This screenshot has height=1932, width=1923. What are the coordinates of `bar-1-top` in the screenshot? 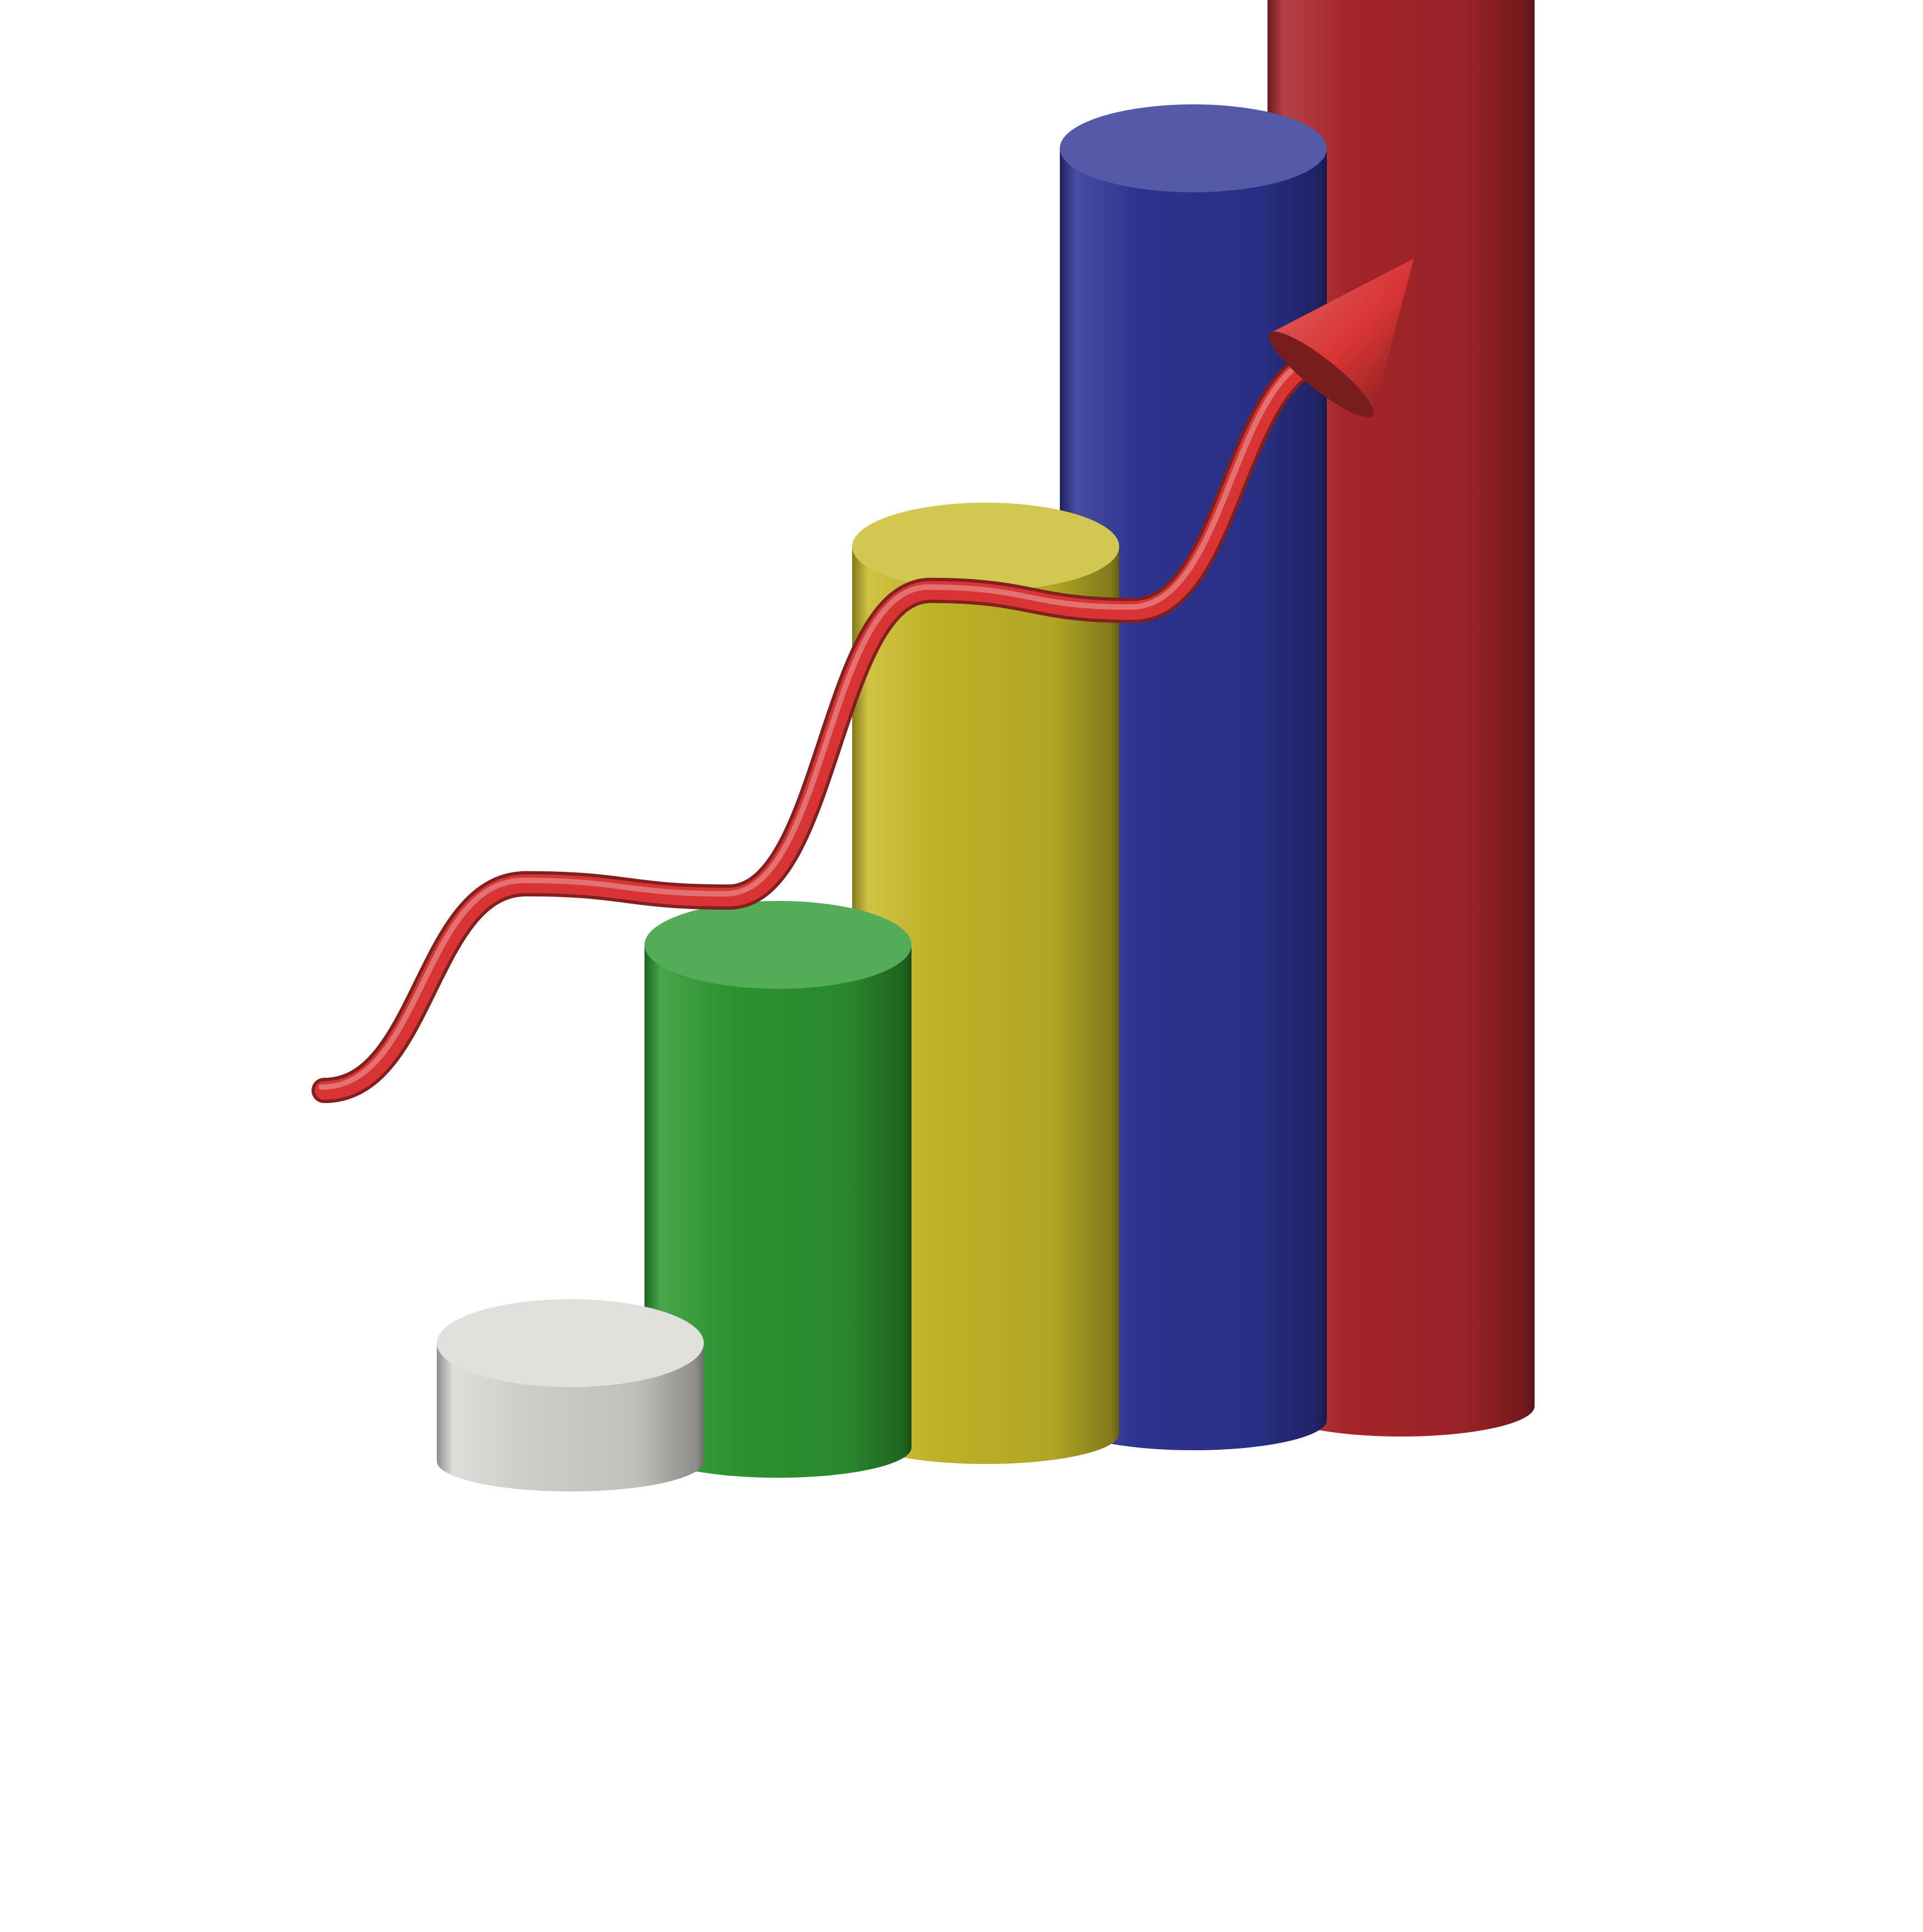 It's located at (570, 1343).